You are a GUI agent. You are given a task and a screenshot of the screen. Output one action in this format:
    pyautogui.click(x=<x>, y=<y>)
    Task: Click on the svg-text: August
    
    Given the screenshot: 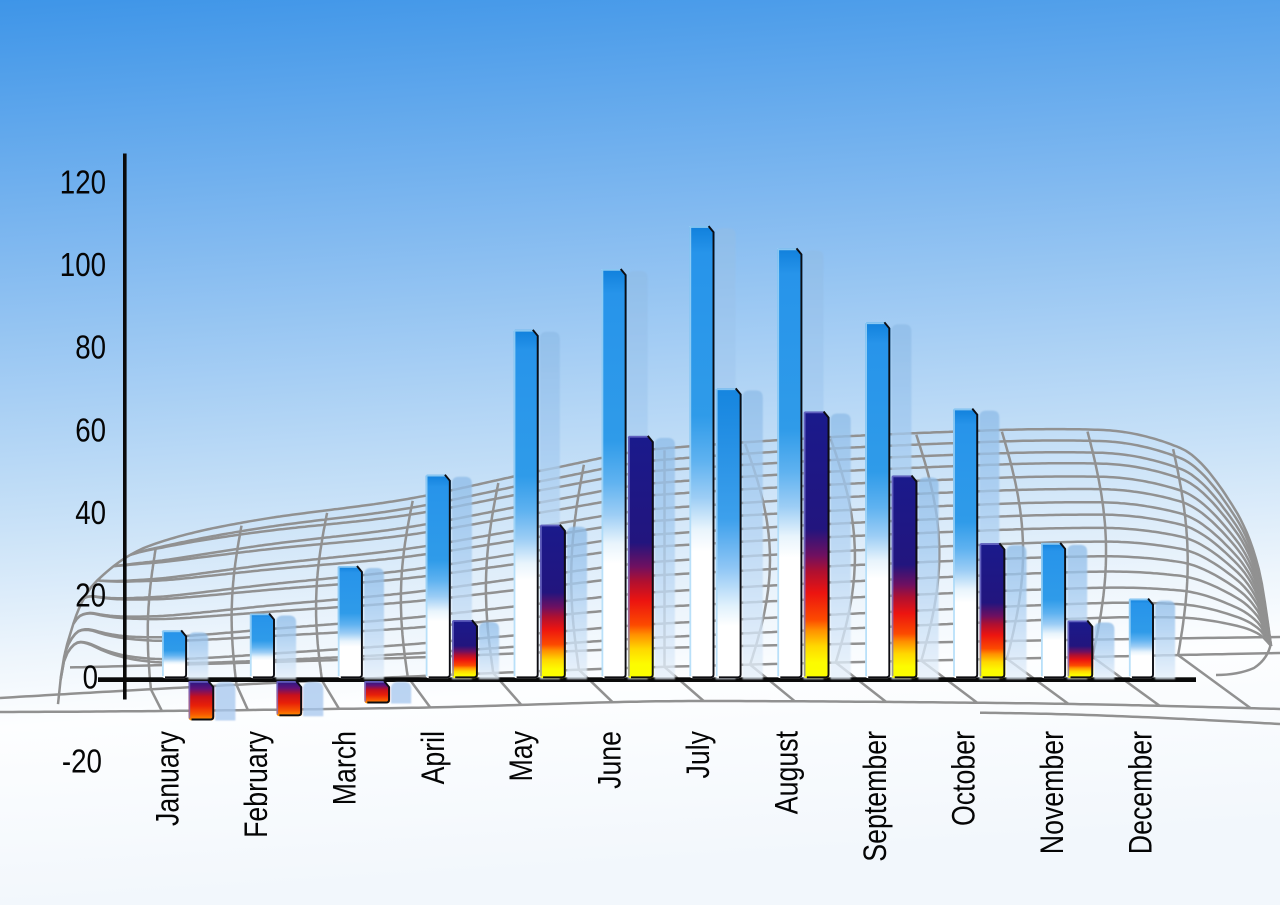 What is the action you would take?
    pyautogui.click(x=787, y=772)
    